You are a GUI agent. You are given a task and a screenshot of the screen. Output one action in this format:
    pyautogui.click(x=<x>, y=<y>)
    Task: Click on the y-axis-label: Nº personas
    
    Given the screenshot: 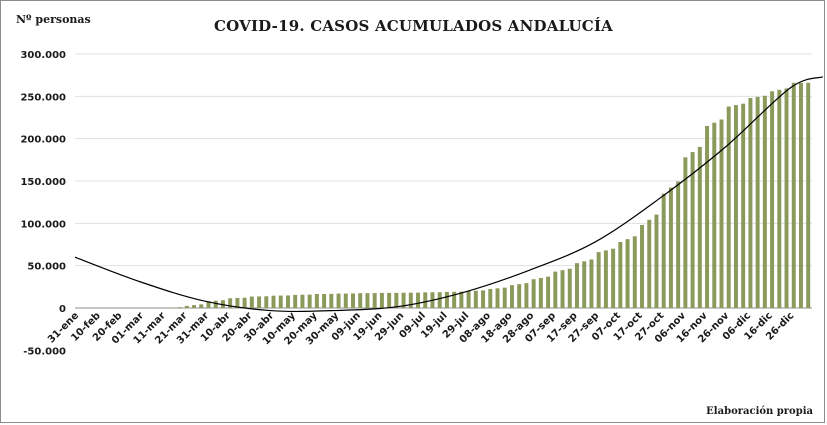 What is the action you would take?
    pyautogui.click(x=53, y=19)
    